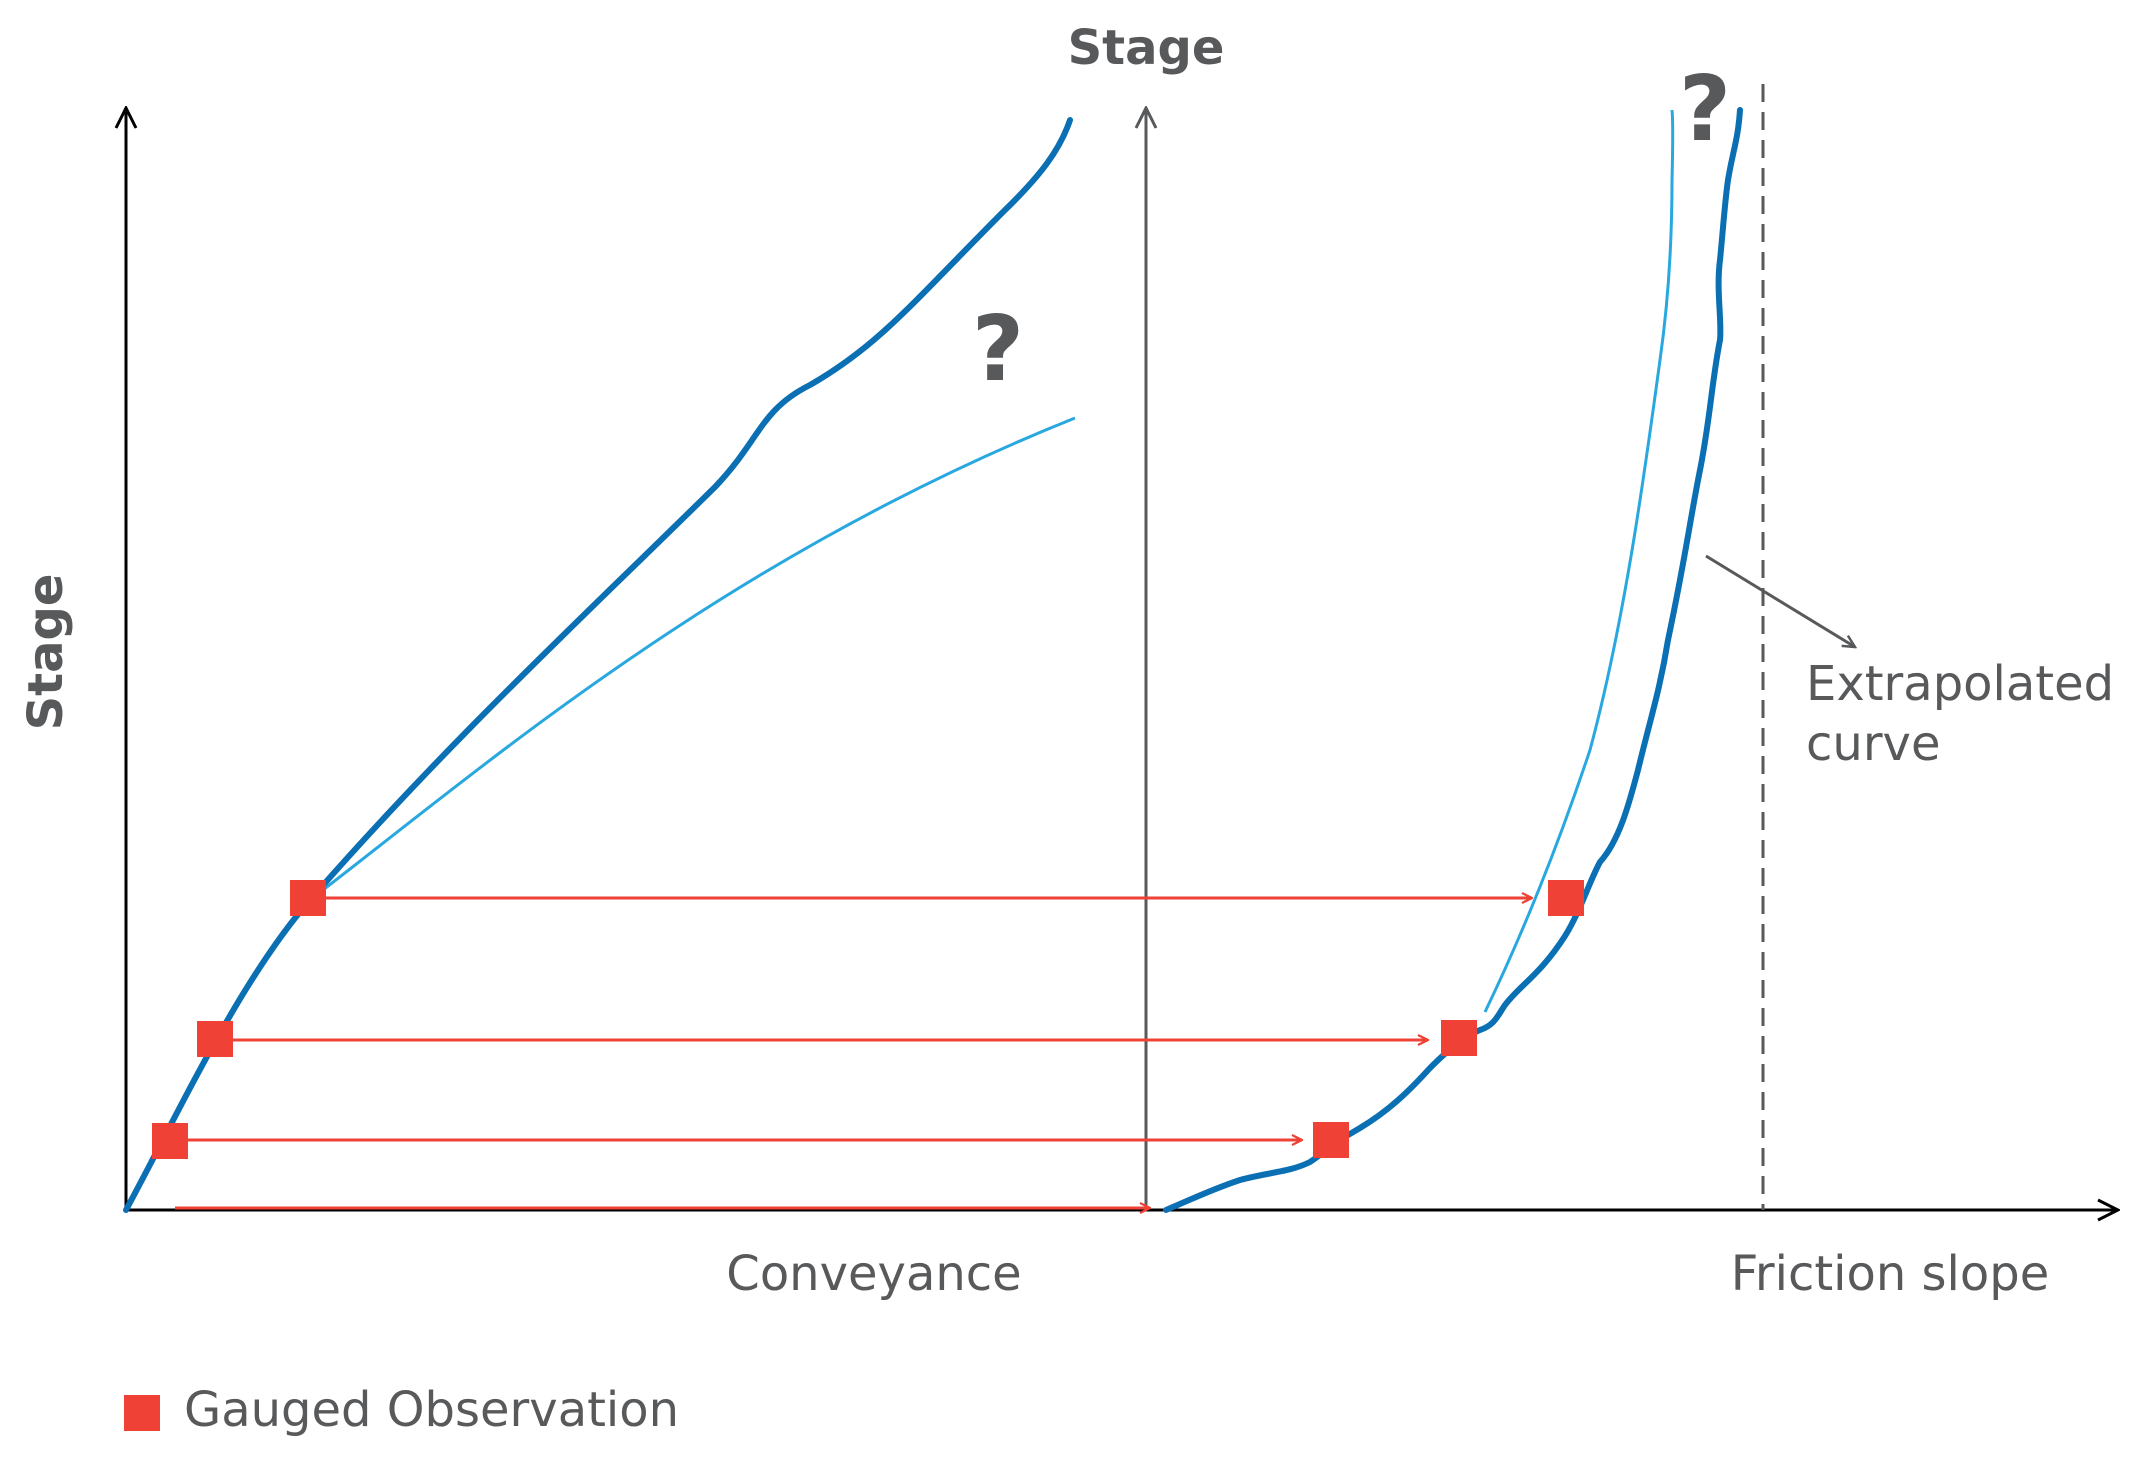 The width and height of the screenshot is (2141, 1461). I want to click on stage-label-top: Stage, so click(1146, 48).